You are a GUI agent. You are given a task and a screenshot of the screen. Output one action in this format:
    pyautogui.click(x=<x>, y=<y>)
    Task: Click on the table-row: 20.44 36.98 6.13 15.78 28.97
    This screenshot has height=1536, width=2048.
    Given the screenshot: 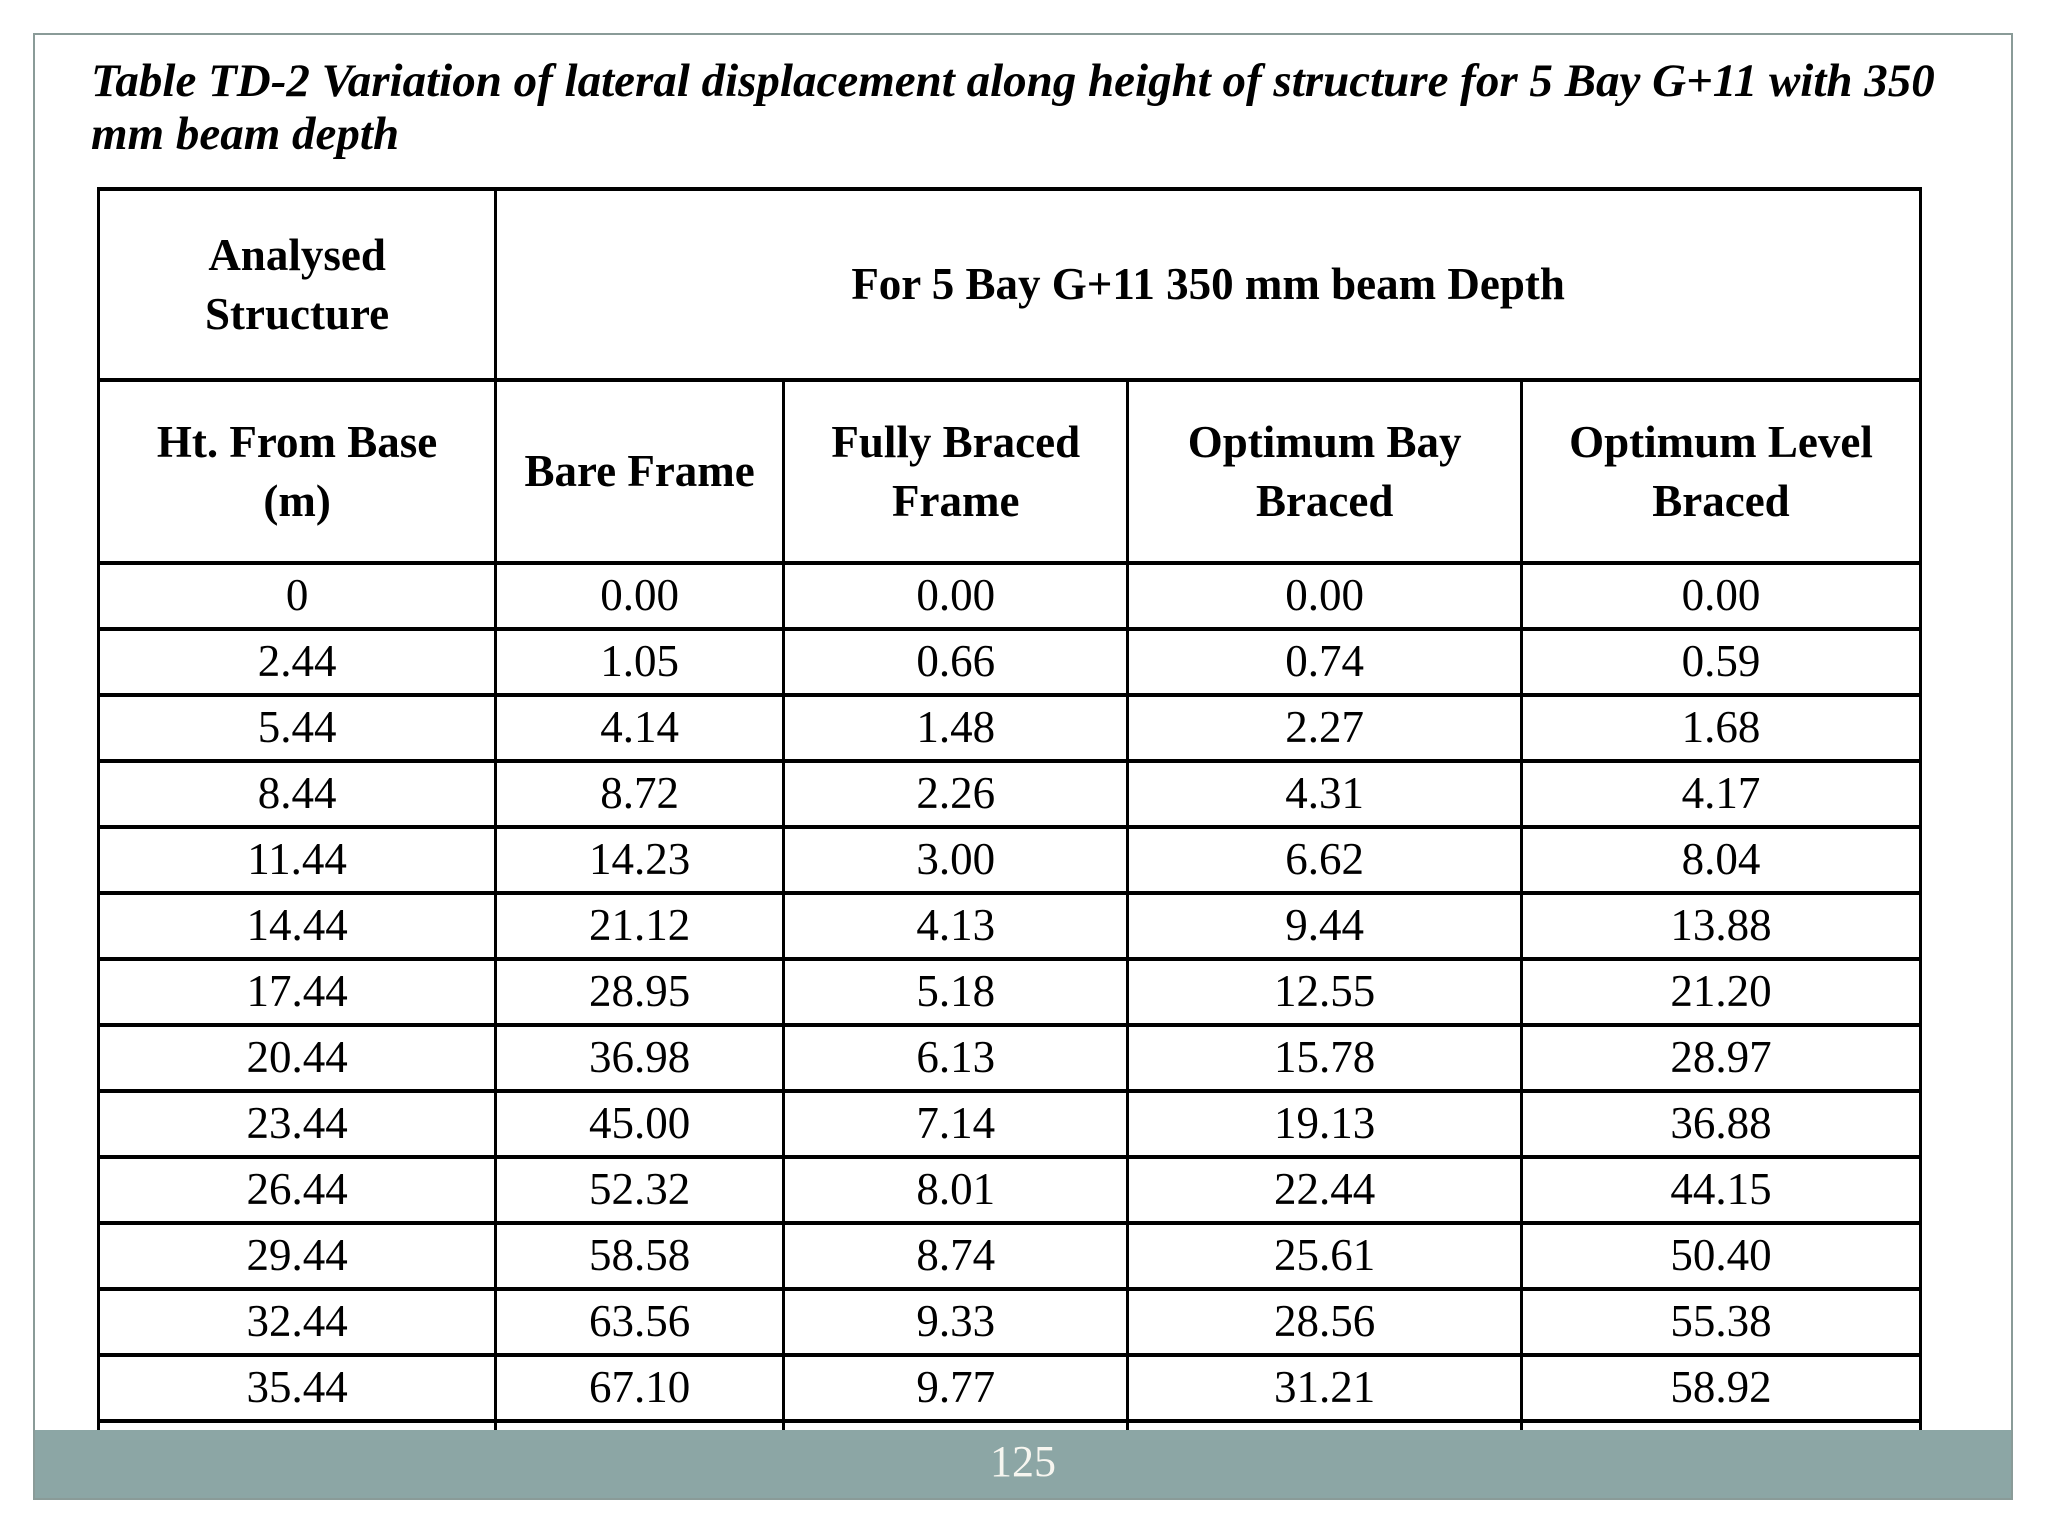 What is the action you would take?
    pyautogui.click(x=1009, y=1058)
    